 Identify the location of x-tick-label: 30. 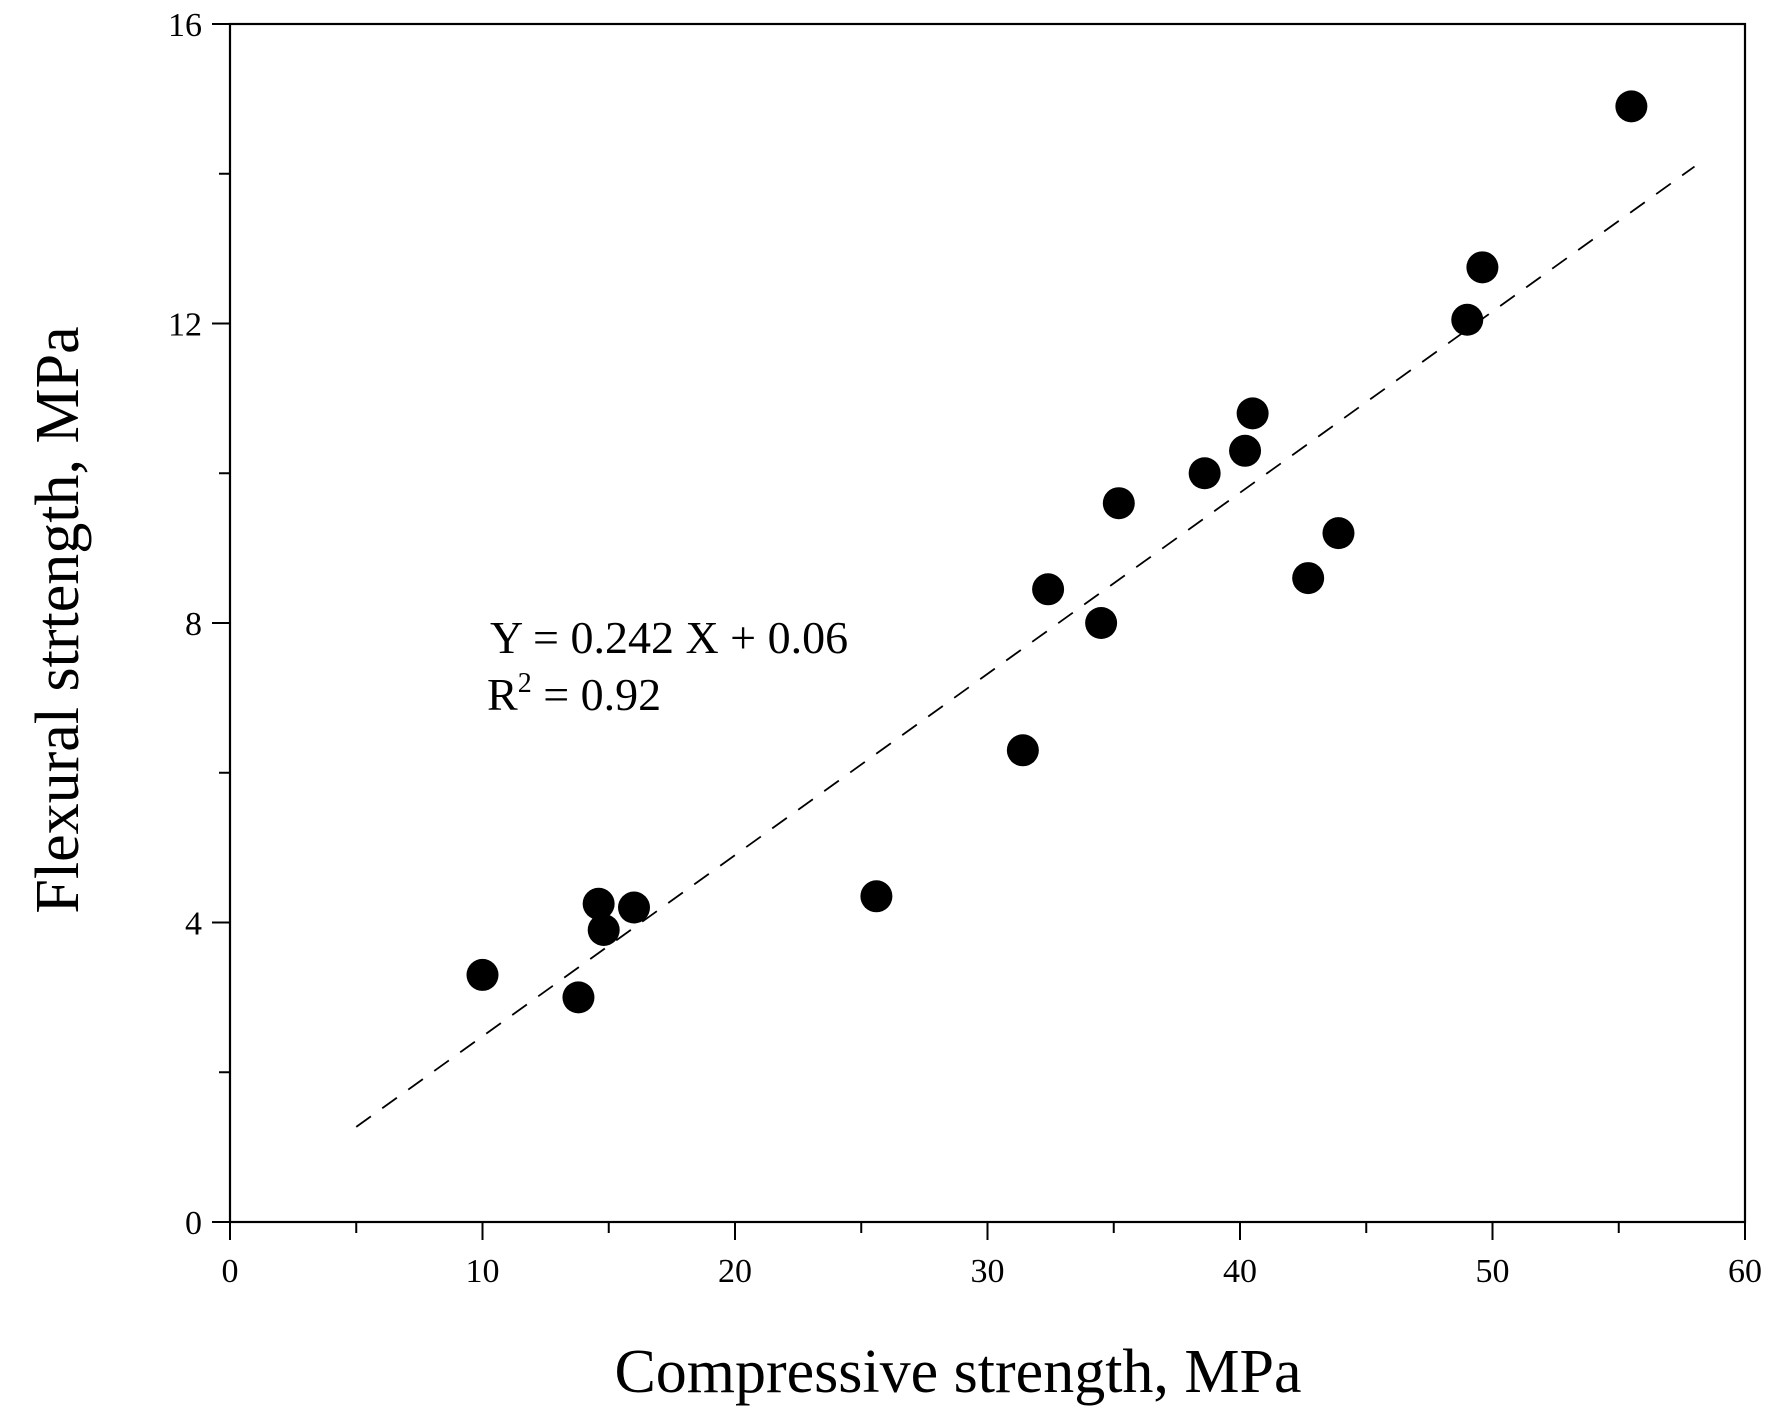
(988, 1271).